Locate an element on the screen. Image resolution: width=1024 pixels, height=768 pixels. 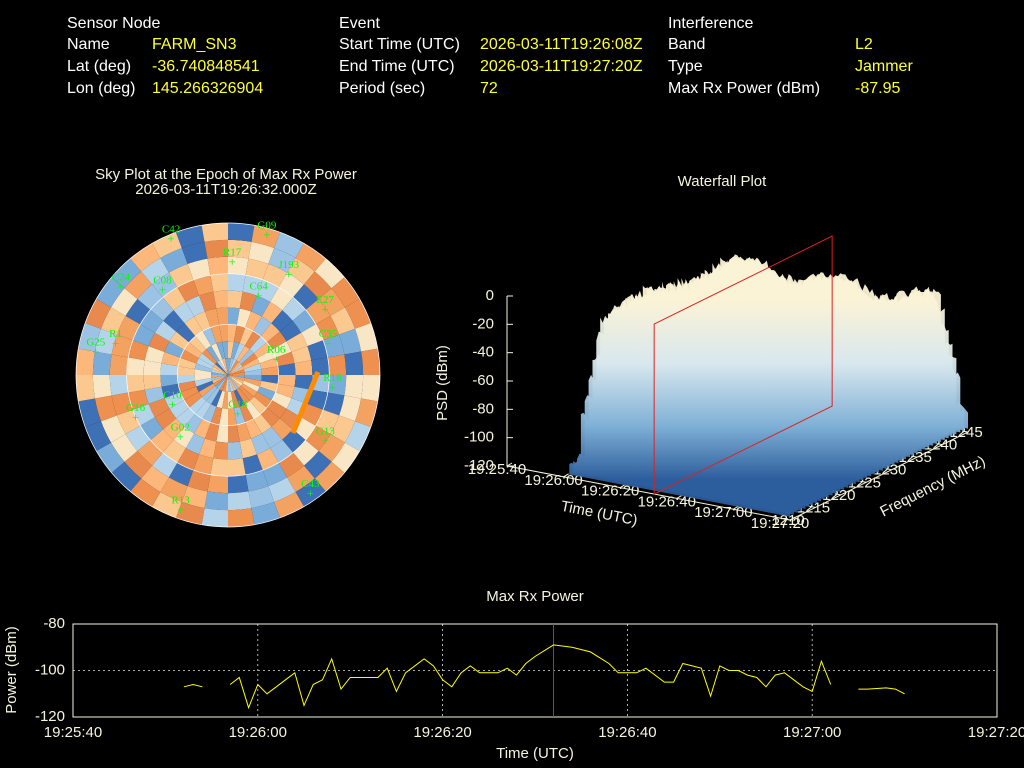
time-tick-label: 19:26:00 is located at coordinates (553, 480).